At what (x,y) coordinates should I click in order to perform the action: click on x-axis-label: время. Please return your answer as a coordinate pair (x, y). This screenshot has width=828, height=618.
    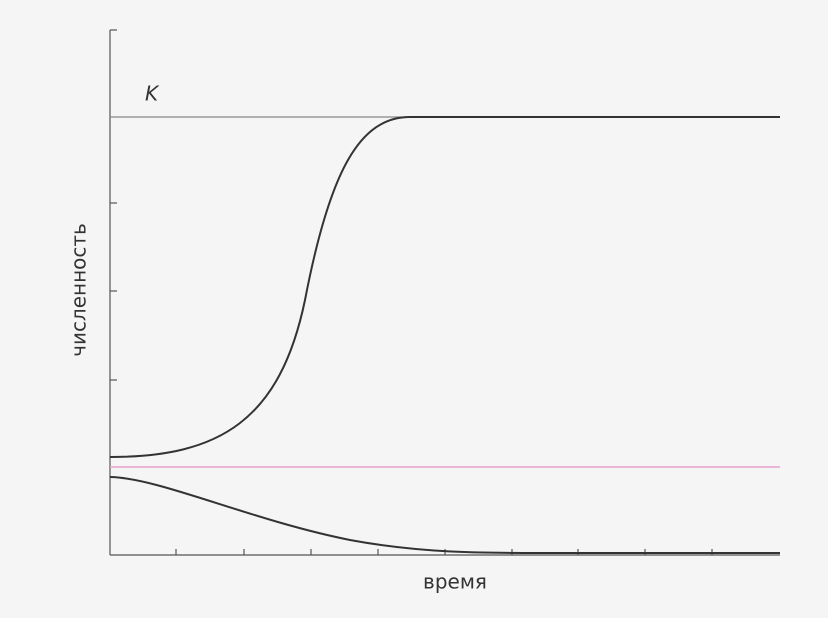
    Looking at the image, I should click on (455, 582).